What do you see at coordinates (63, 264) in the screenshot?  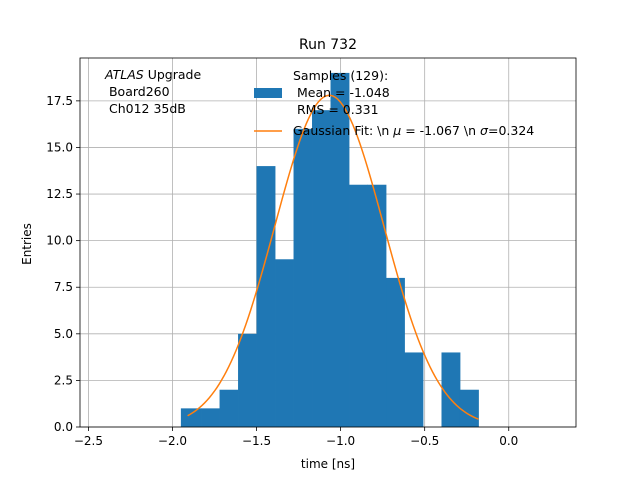 I see `y-axis-ticks: 0.0 2.5 5.0 7.5 10.0 12.5 15.0 17.5` at bounding box center [63, 264].